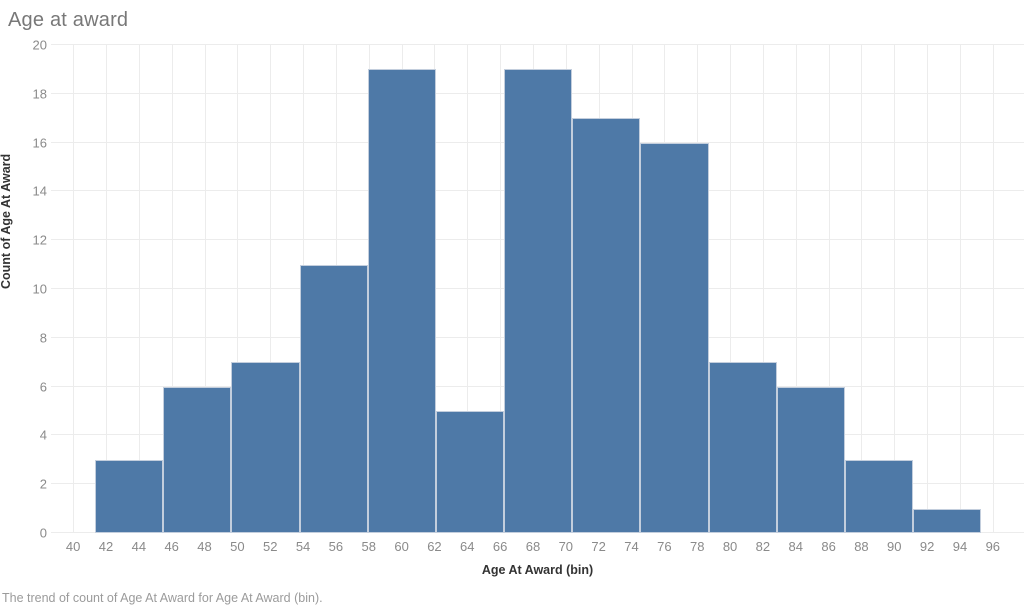  What do you see at coordinates (500, 546) in the screenshot?
I see `x-tick-label: 66` at bounding box center [500, 546].